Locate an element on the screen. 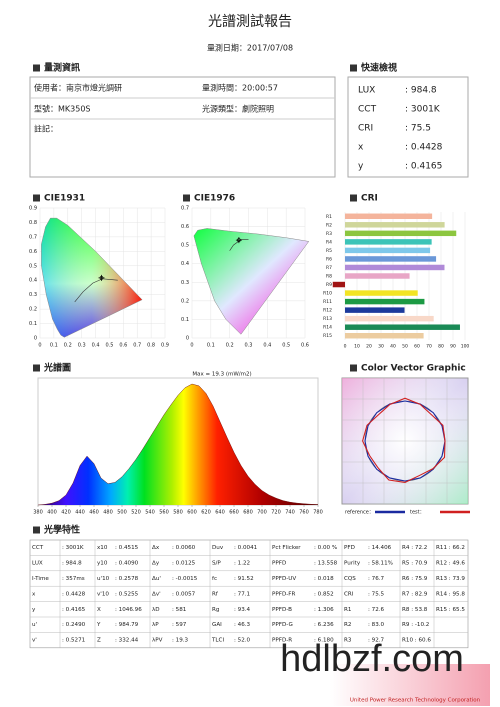 The width and height of the screenshot is (500, 707). table-cell: S/P is located at coordinates (216, 564).